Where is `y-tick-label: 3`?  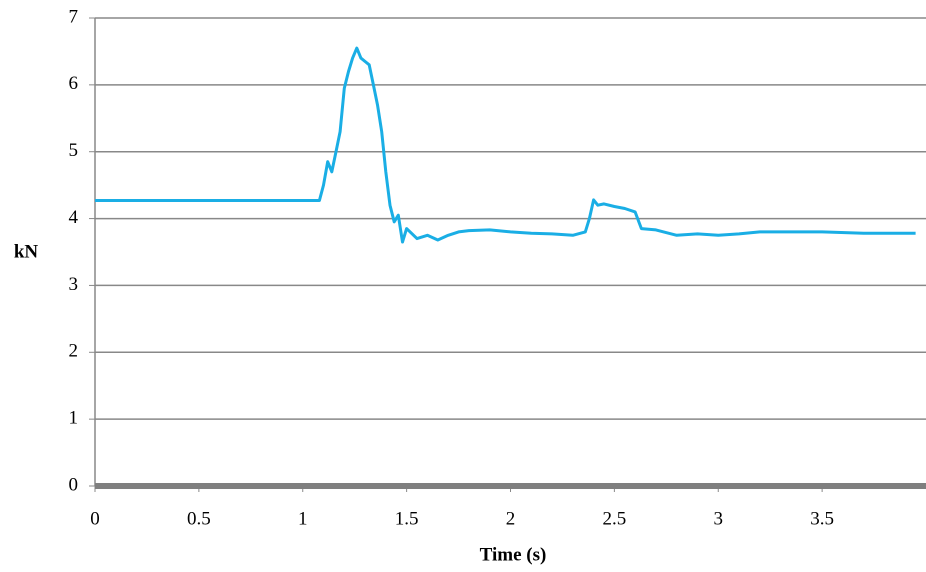 y-tick-label: 3 is located at coordinates (74, 284).